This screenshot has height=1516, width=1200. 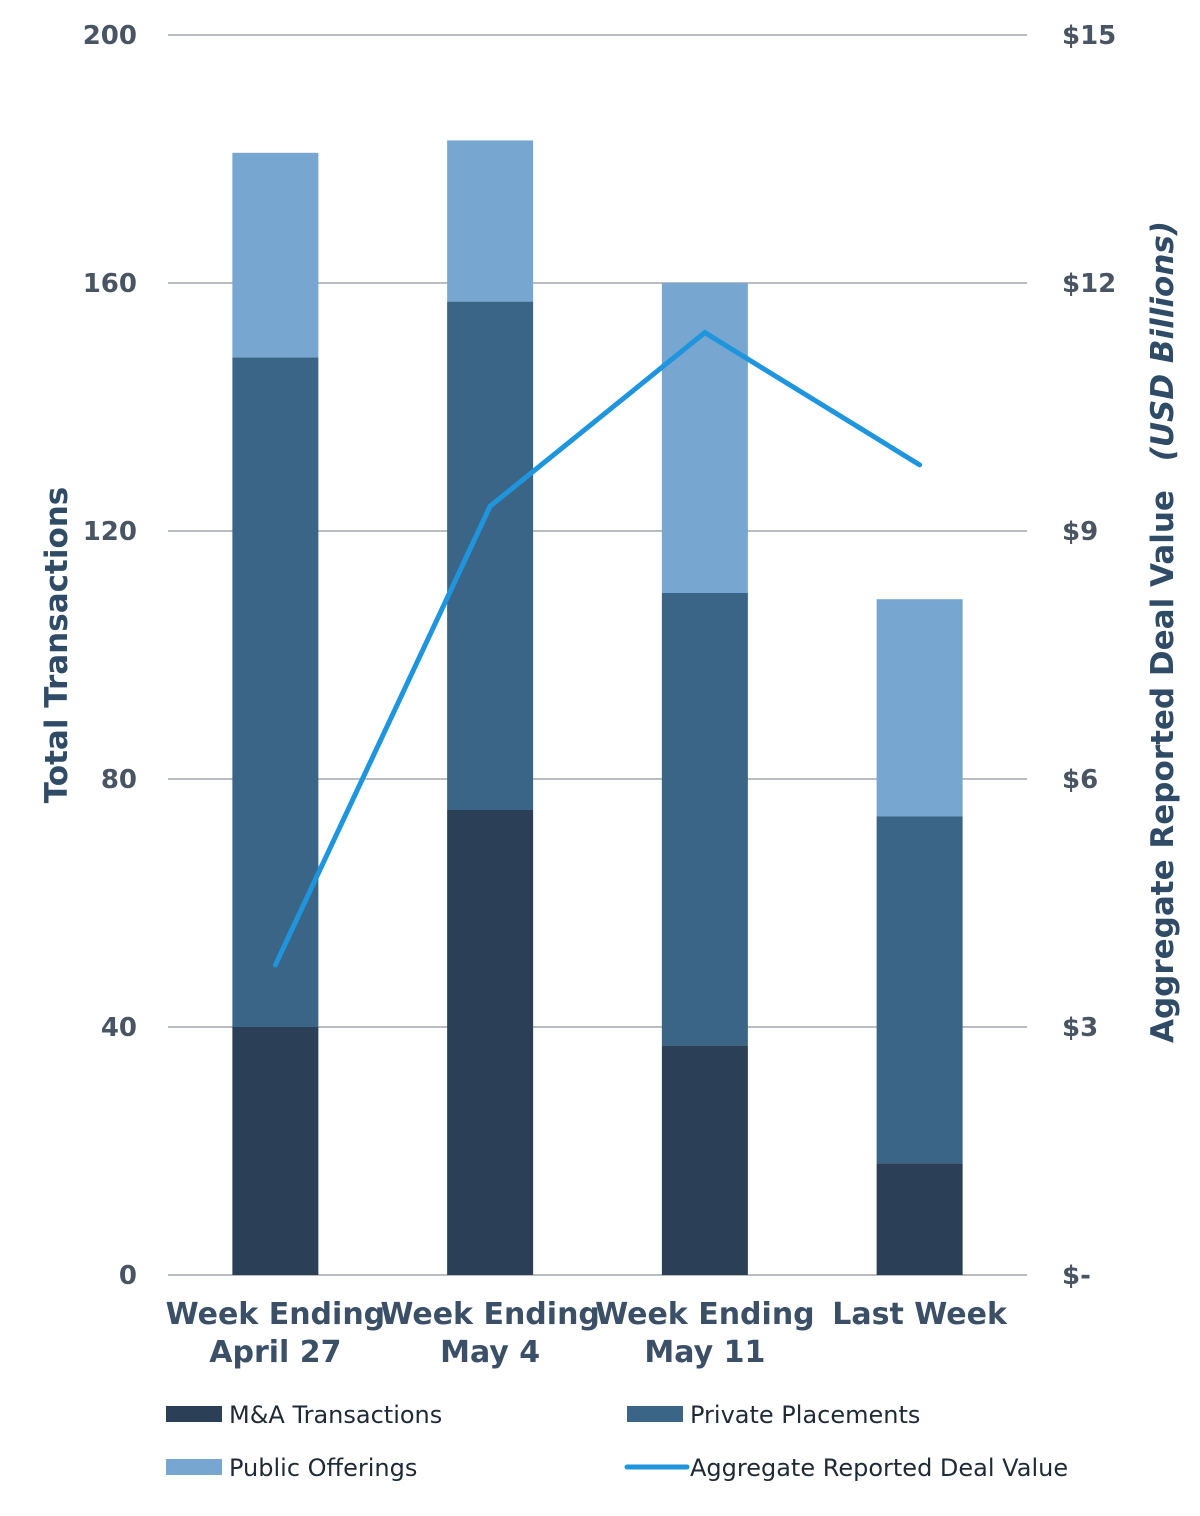 What do you see at coordinates (704, 1352) in the screenshot?
I see `category-label-line: May 11` at bounding box center [704, 1352].